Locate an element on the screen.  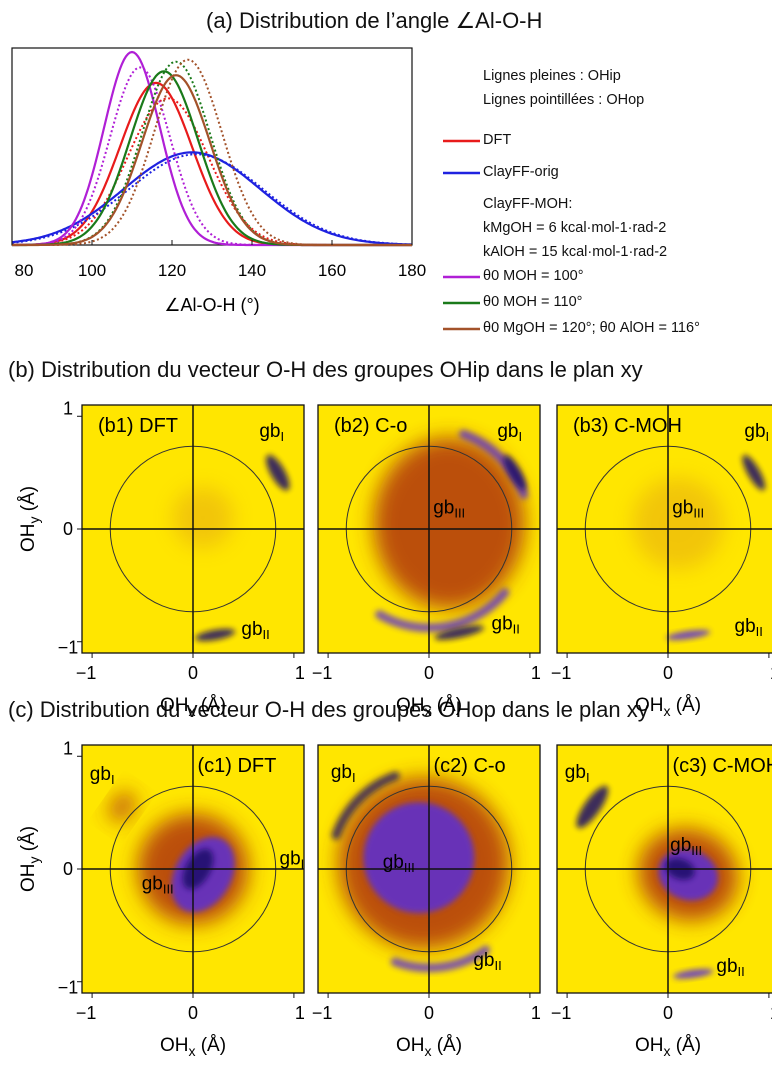
legend-clayff-moh: ClayFF-MOH: is located at coordinates (528, 204).